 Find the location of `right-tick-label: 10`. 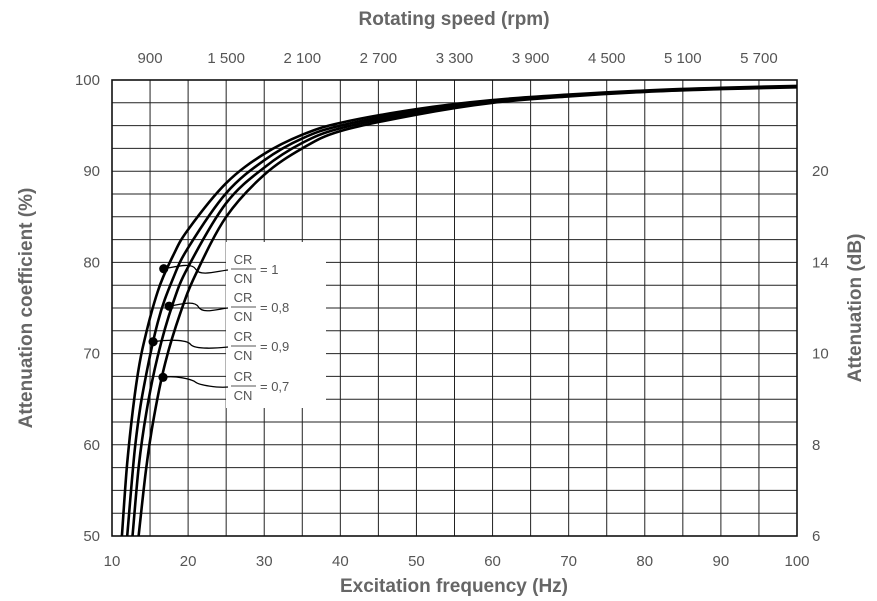

right-tick-label: 10 is located at coordinates (820, 354).